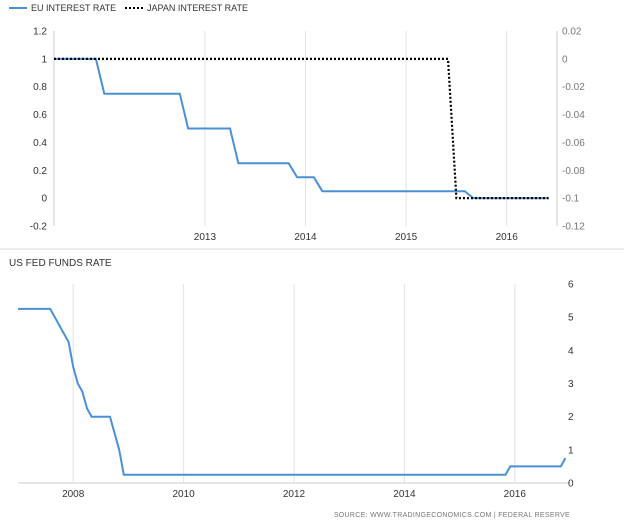  What do you see at coordinates (515, 494) in the screenshot?
I see `bottom-x-tick-label: 2016` at bounding box center [515, 494].